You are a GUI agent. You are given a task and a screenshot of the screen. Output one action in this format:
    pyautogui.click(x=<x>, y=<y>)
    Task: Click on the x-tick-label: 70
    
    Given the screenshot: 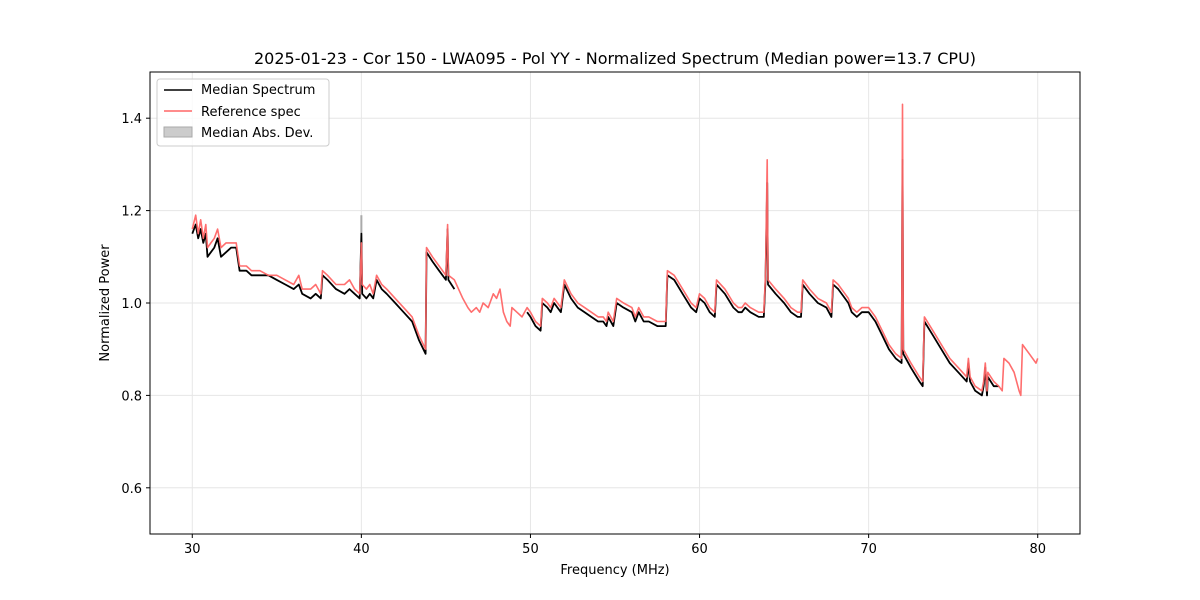 What is the action you would take?
    pyautogui.click(x=868, y=549)
    